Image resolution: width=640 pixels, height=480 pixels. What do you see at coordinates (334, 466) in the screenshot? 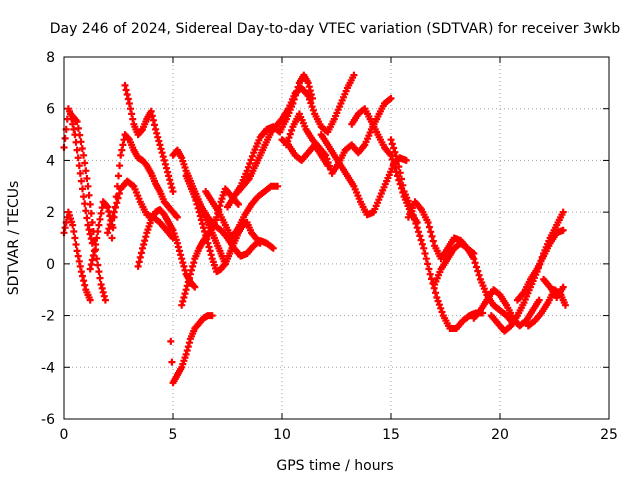
I see `x-axis-label: GPS time / hours` at bounding box center [334, 466].